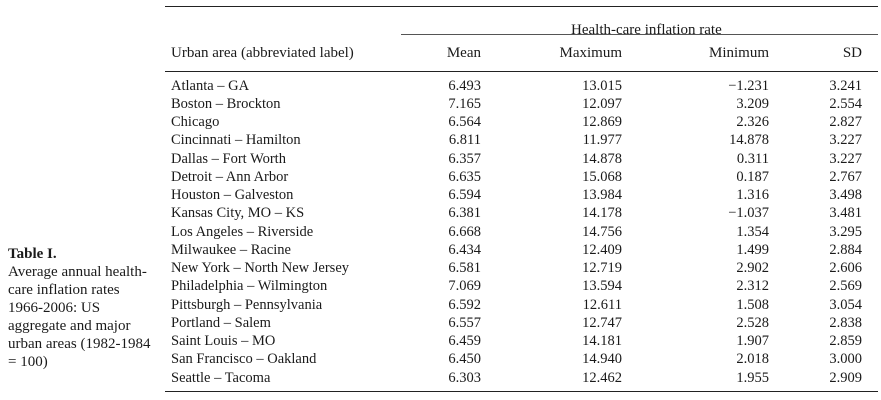 The height and width of the screenshot is (400, 881). Describe the element at coordinates (602, 322) in the screenshot. I see `cell-maximum: 12.747` at that location.